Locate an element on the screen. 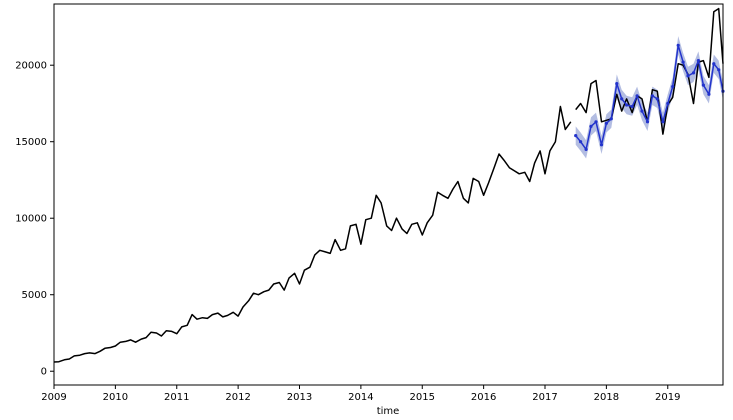 This screenshot has width=733, height=420. x-tick-label: 2019 is located at coordinates (667, 397).